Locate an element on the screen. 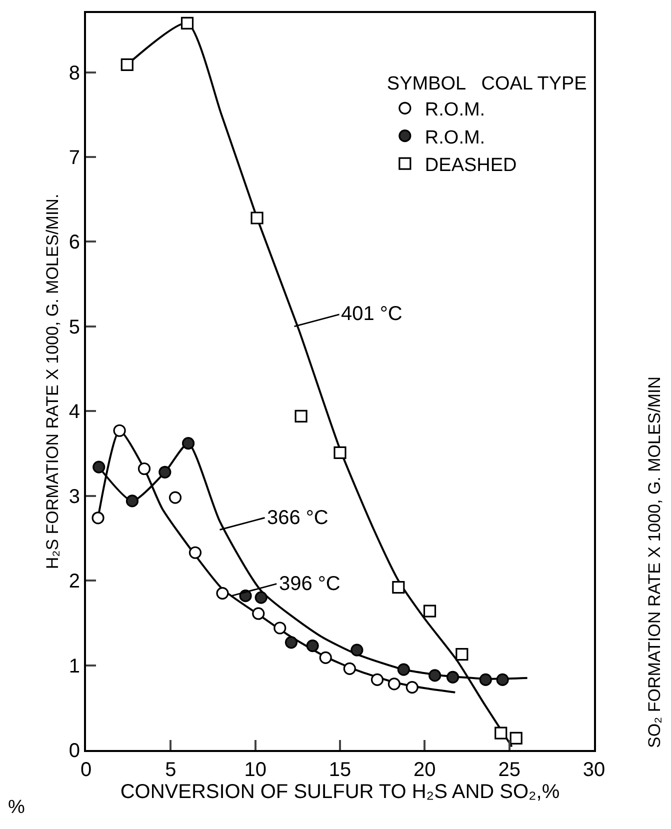 The width and height of the screenshot is (671, 829). legend-label: DEASHED is located at coordinates (470, 165).